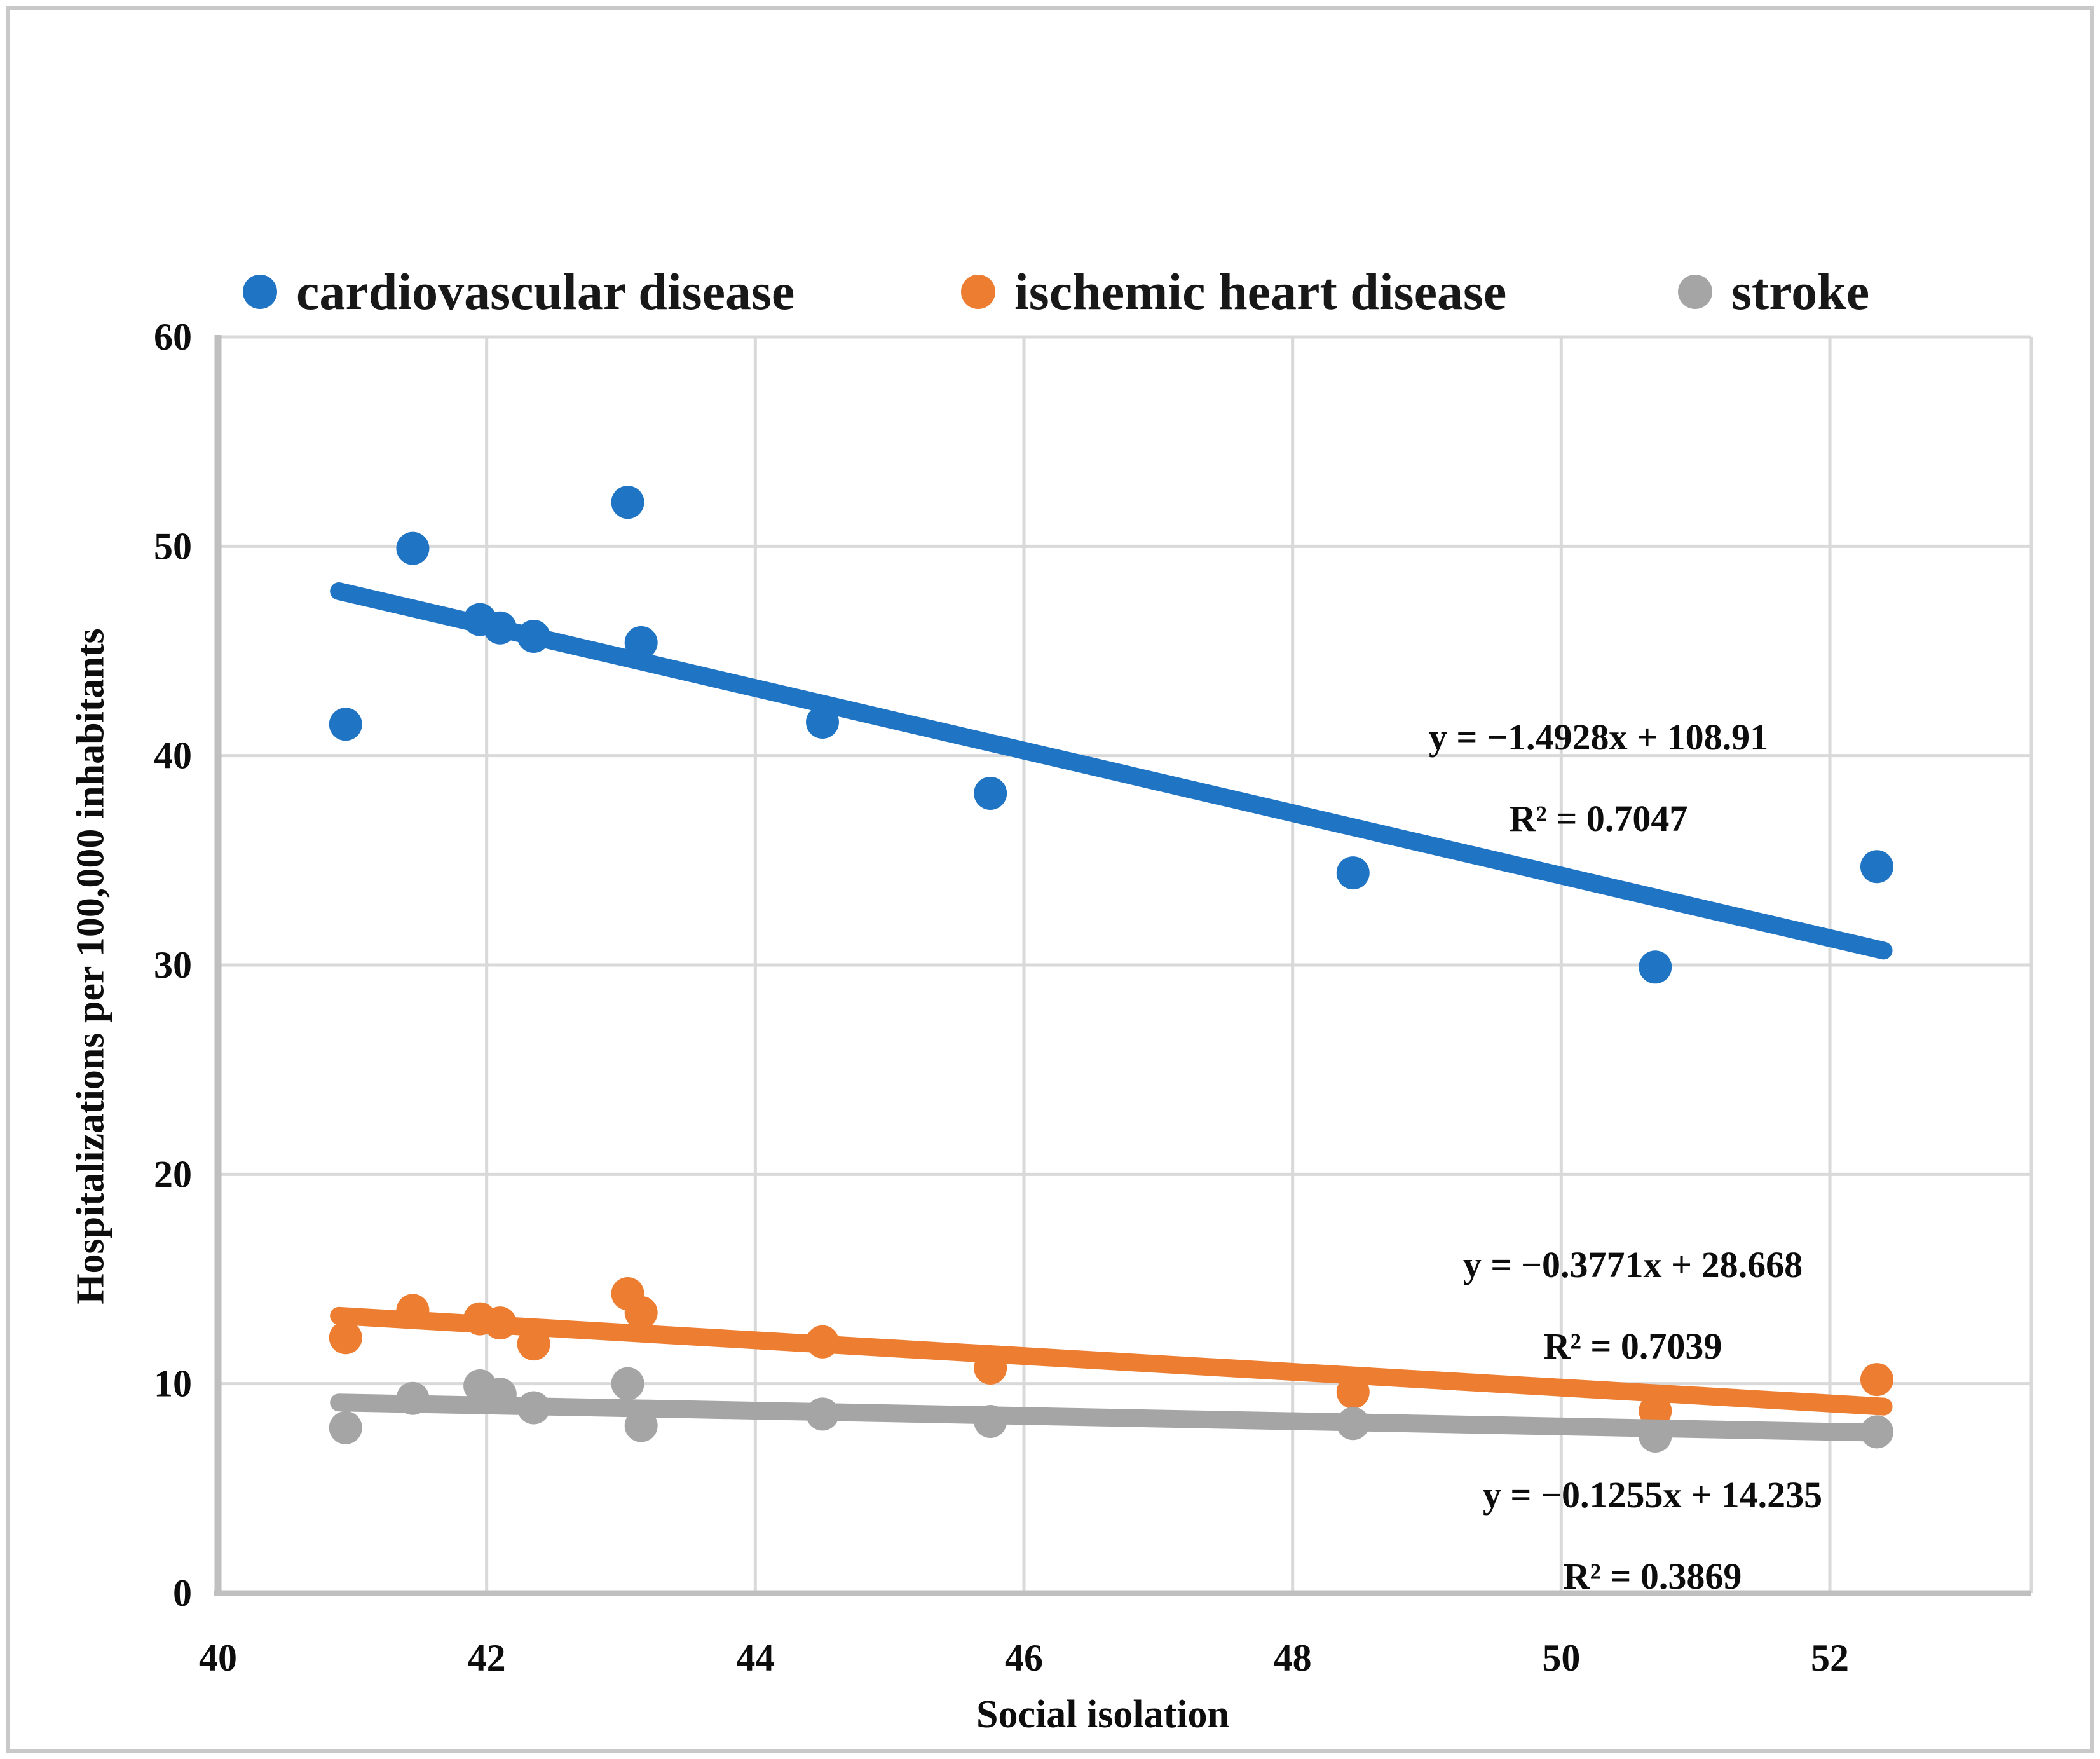 Image resolution: width=2100 pixels, height=1759 pixels. What do you see at coordinates (90, 966) in the screenshot?
I see `y-axis-title: Hospitalizations per 100,000 inhabitants` at bounding box center [90, 966].